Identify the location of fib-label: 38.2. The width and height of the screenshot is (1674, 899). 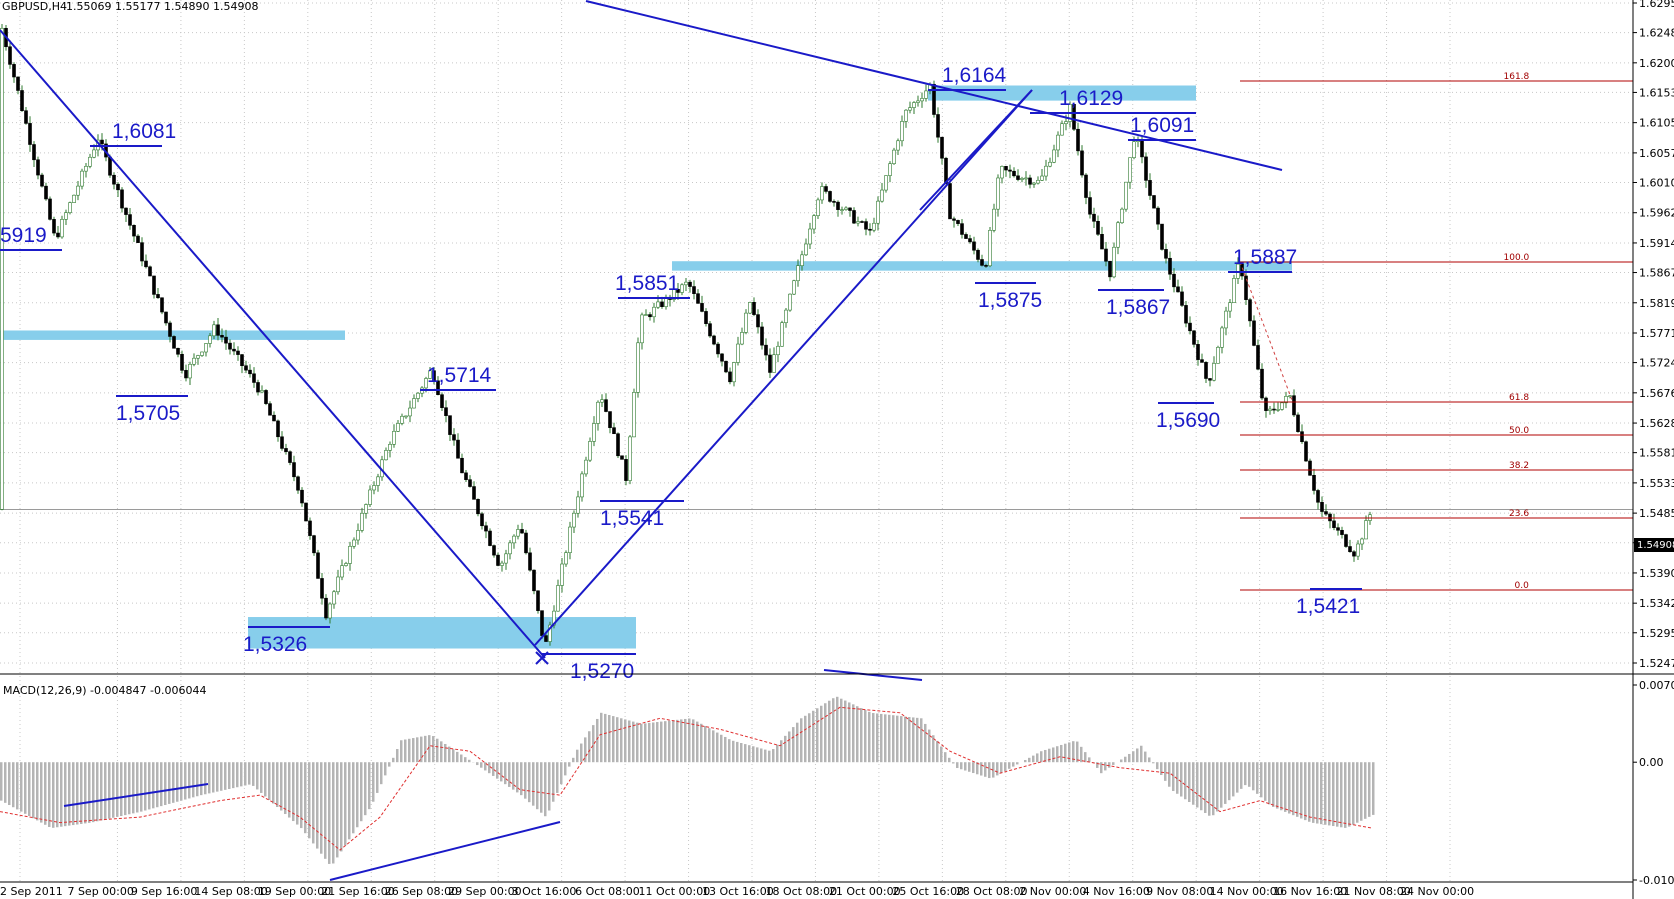
(1519, 466).